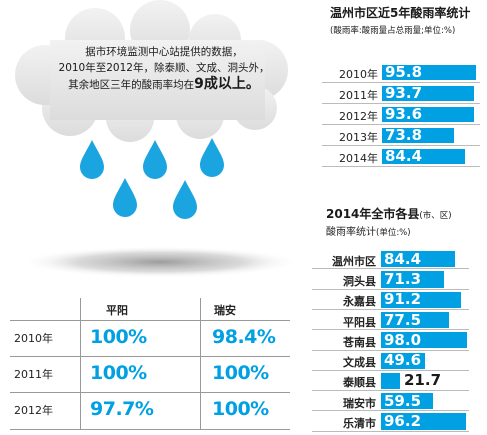  Describe the element at coordinates (435, 216) in the screenshot. I see `chart2-title-small: (市、区)` at that location.